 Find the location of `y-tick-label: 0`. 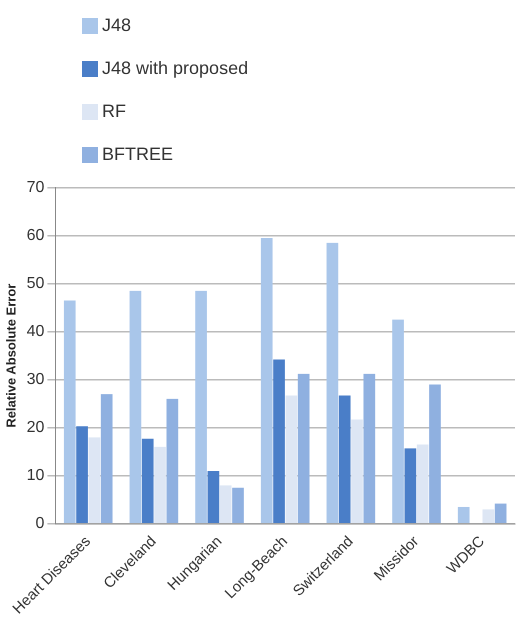

y-tick-label: 0 is located at coordinates (39, 523).